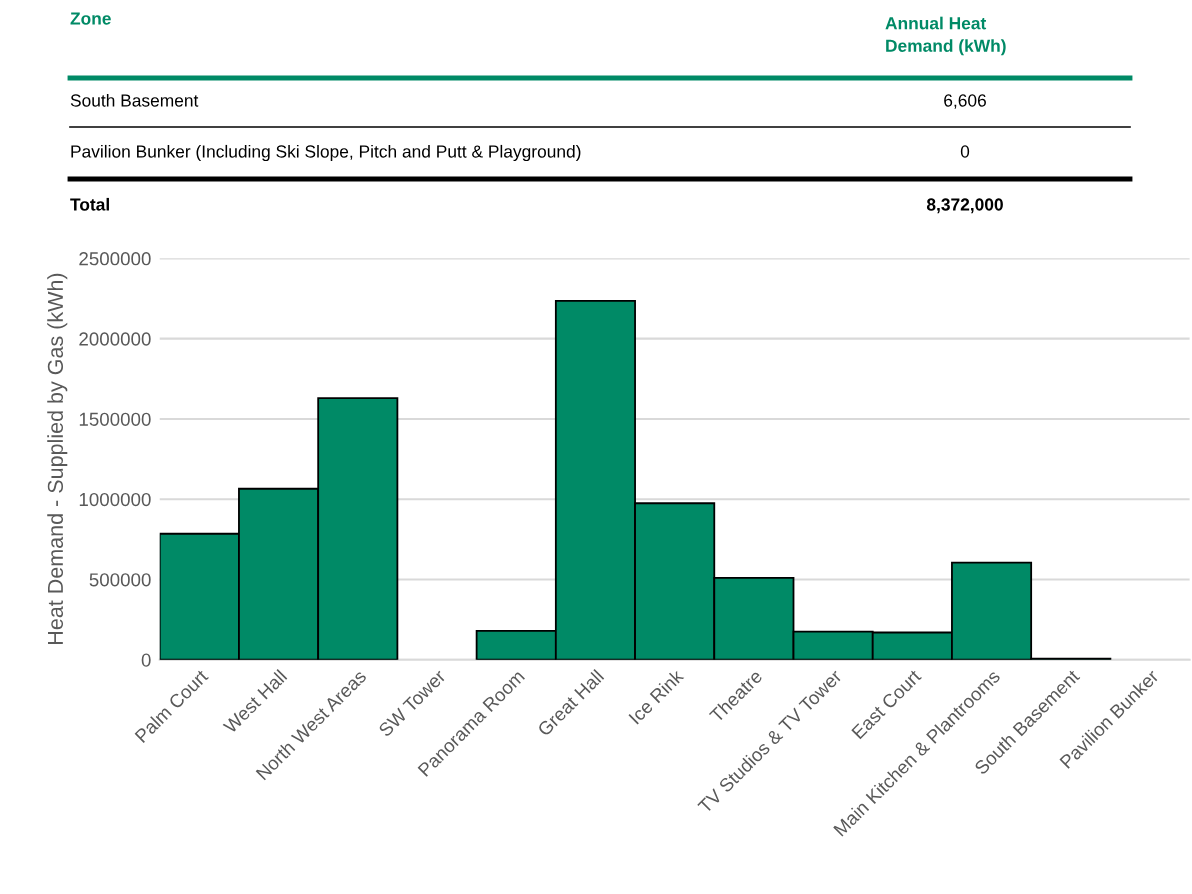  What do you see at coordinates (115, 259) in the screenshot?
I see `y-tick-label: 2500000` at bounding box center [115, 259].